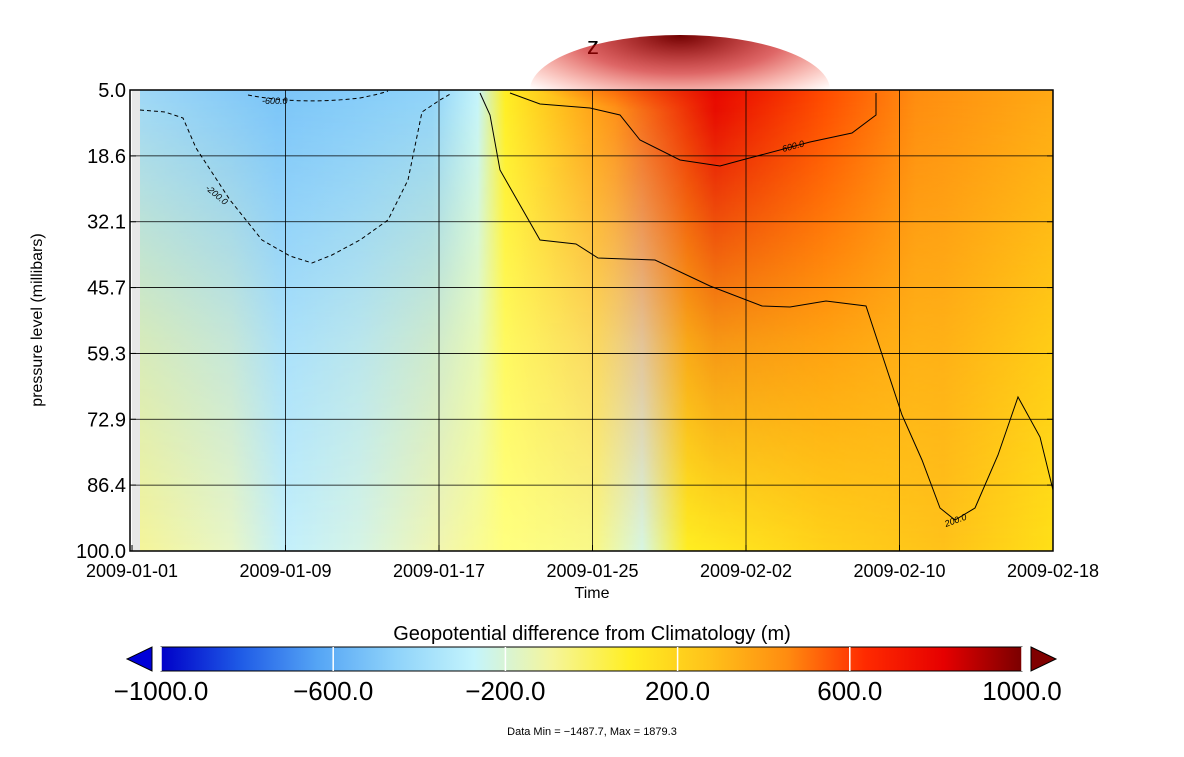  What do you see at coordinates (746, 571) in the screenshot?
I see `x-tick-label: 2009-02-02` at bounding box center [746, 571].